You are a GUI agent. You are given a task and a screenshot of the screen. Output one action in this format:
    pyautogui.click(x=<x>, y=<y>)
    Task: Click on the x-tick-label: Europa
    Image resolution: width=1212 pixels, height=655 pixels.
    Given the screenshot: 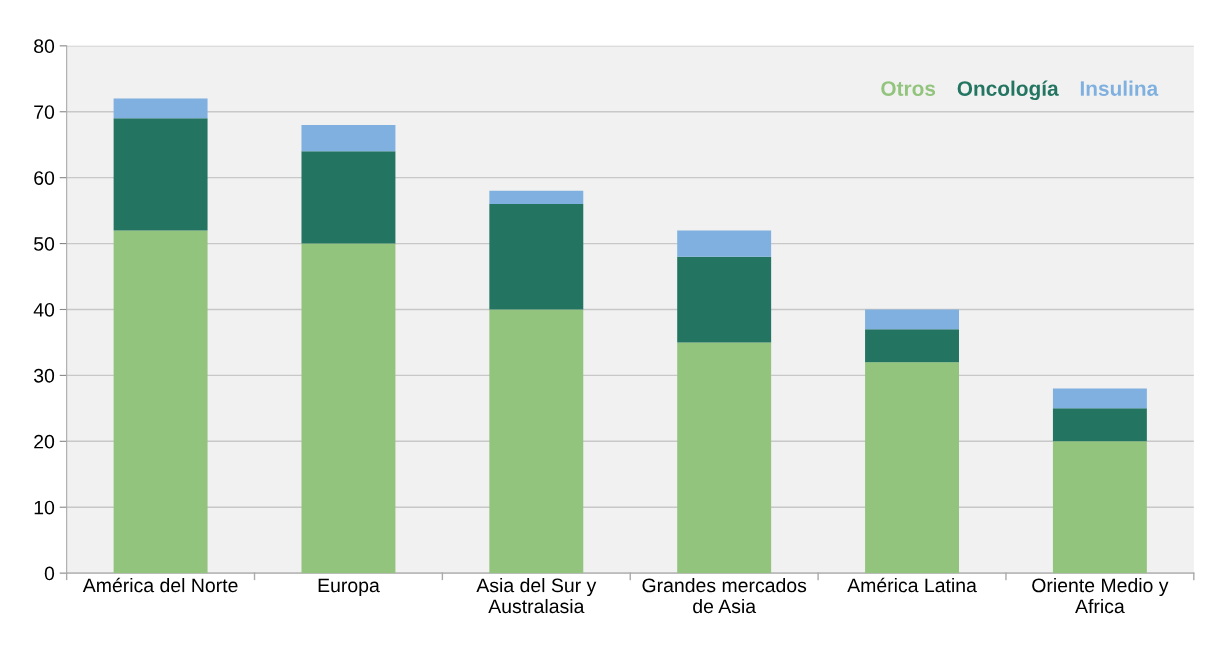 What is the action you would take?
    pyautogui.click(x=349, y=587)
    